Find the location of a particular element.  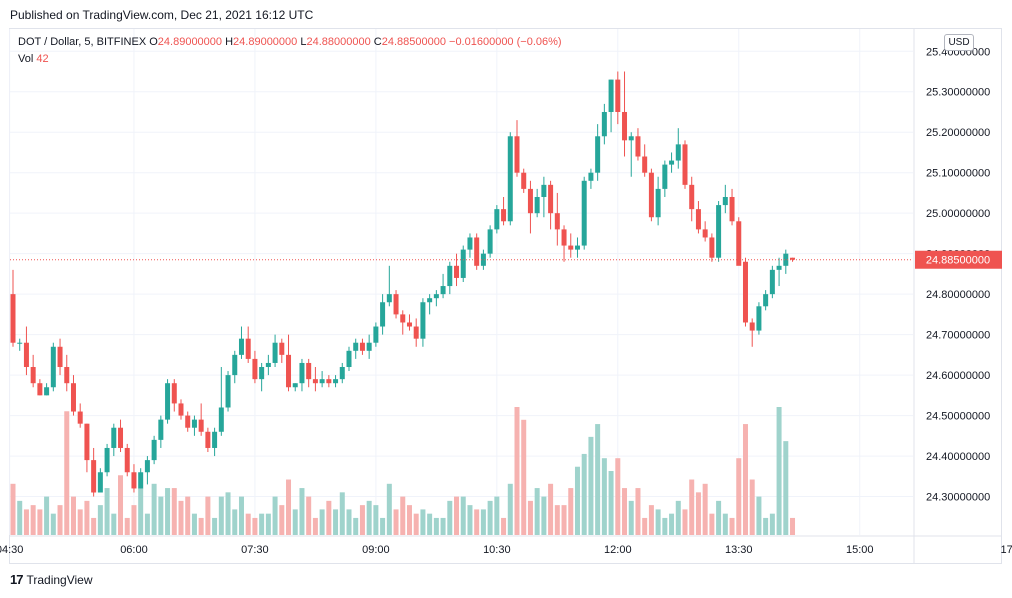

time-tick-label: 17:00 is located at coordinates (1006, 550).